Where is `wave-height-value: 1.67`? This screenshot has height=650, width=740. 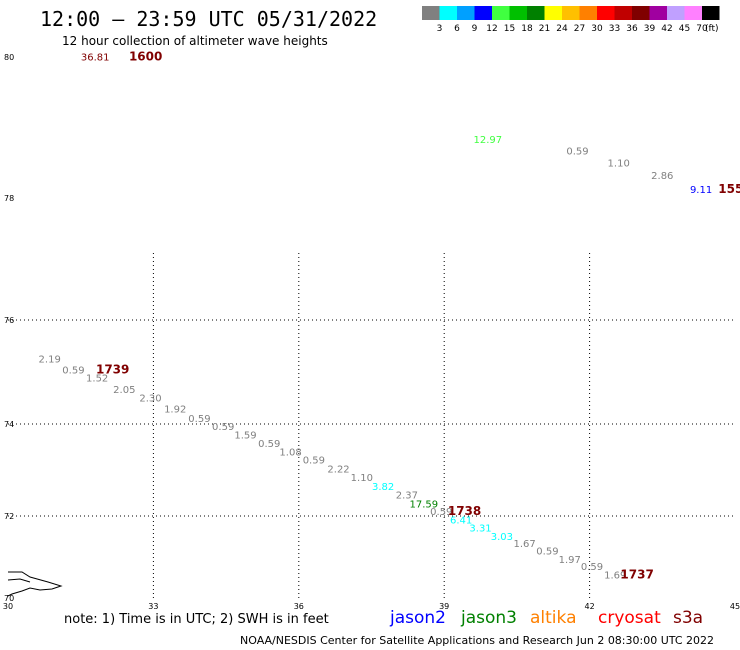 wave-height-value: 1.67 is located at coordinates (525, 544).